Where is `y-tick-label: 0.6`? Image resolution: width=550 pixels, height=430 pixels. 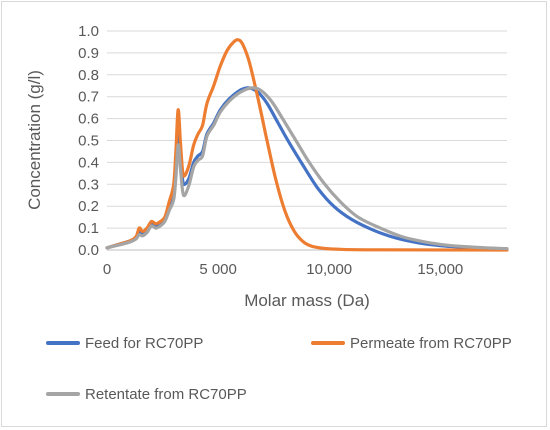 y-tick-label: 0.6 is located at coordinates (88, 119).